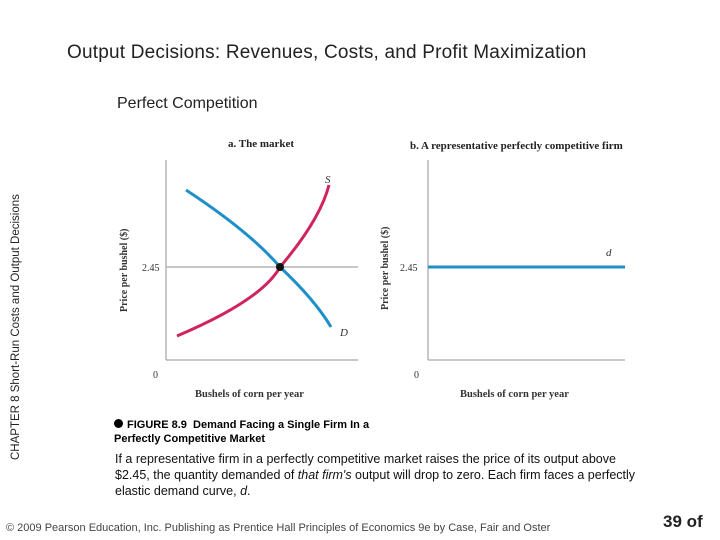 Image resolution: width=720 pixels, height=540 pixels. Describe the element at coordinates (324, 475) in the screenshot. I see `caption-italic: that firm's` at that location.